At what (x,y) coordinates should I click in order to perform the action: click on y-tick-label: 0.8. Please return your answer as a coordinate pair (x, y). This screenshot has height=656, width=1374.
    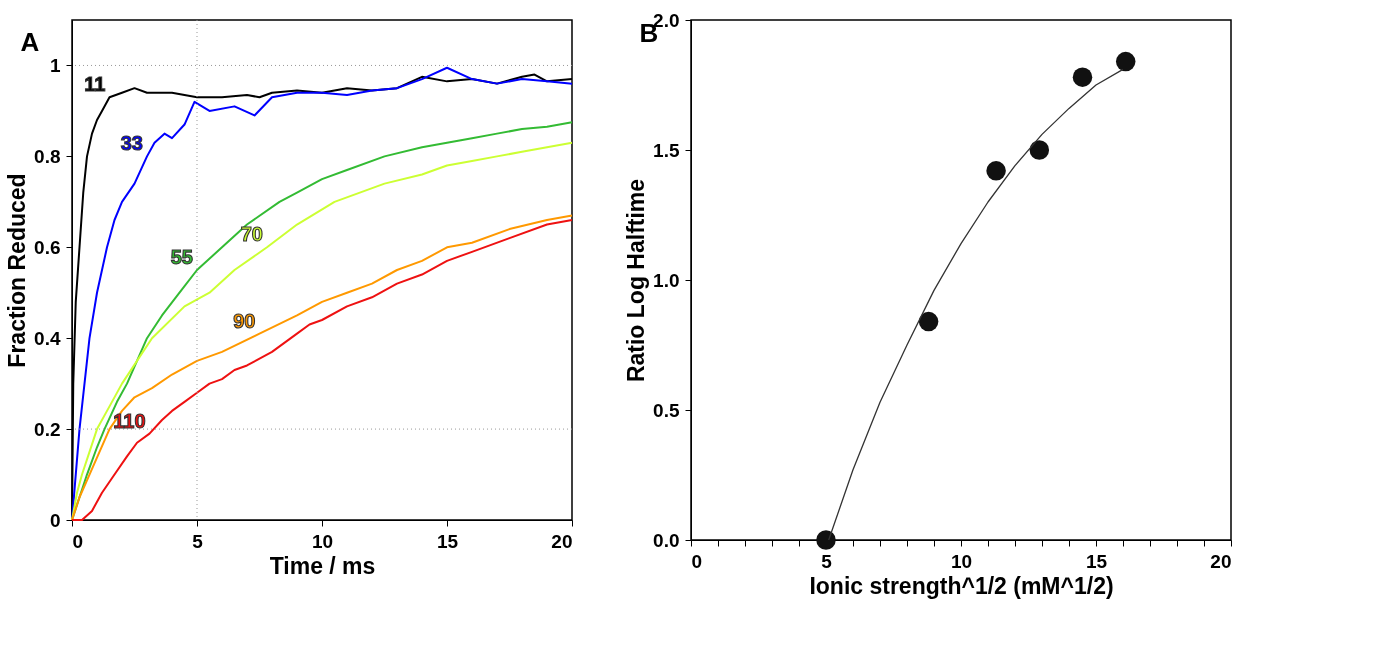
    Looking at the image, I should click on (47, 156).